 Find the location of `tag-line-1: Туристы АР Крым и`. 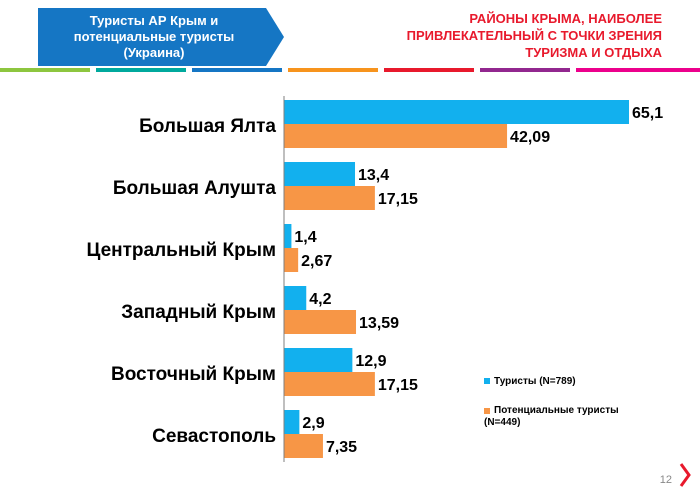

tag-line-1: Туристы АР Крым и is located at coordinates (154, 20).